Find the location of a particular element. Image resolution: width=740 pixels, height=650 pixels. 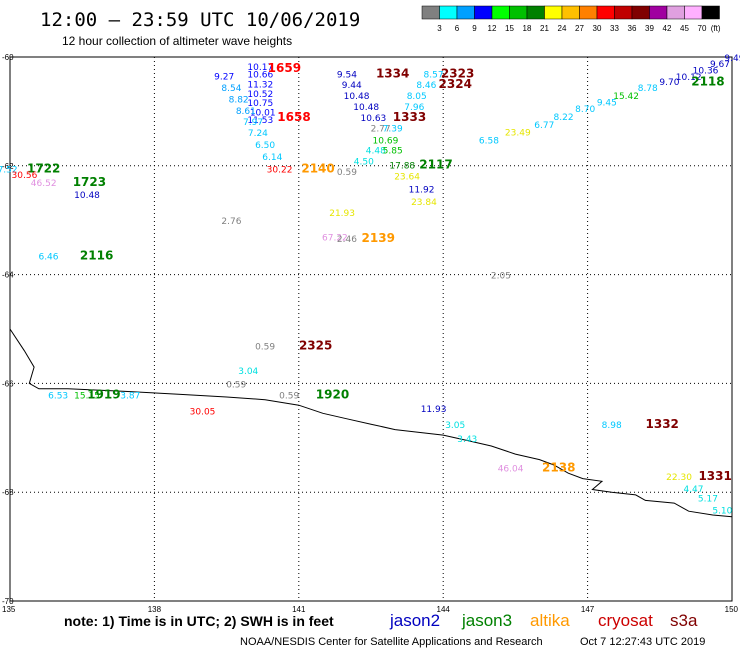

wave-height-label: 6.58 is located at coordinates (489, 142).